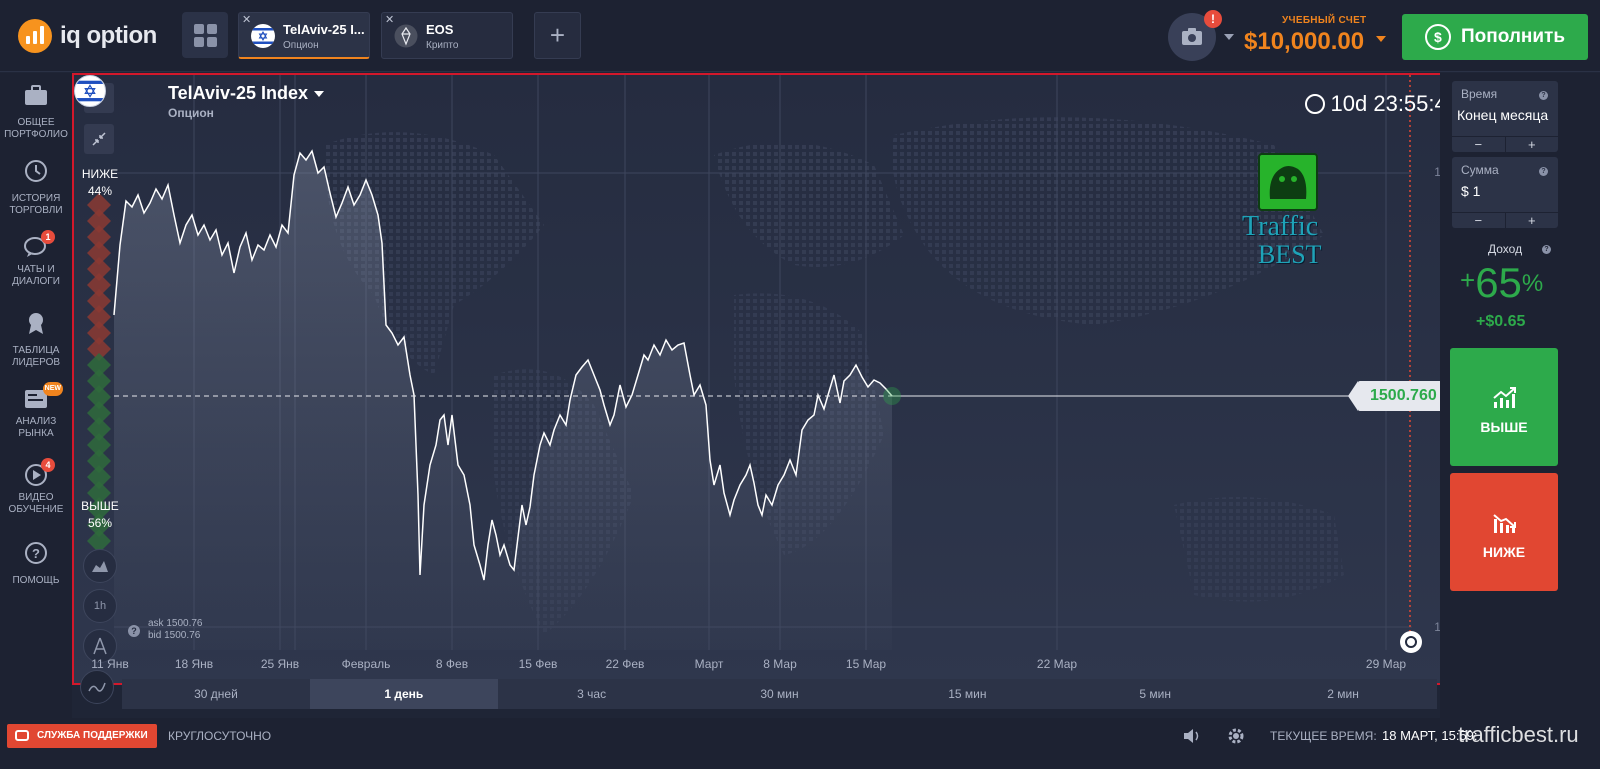  I want to click on timeframe-option: 3 час, so click(592, 694).